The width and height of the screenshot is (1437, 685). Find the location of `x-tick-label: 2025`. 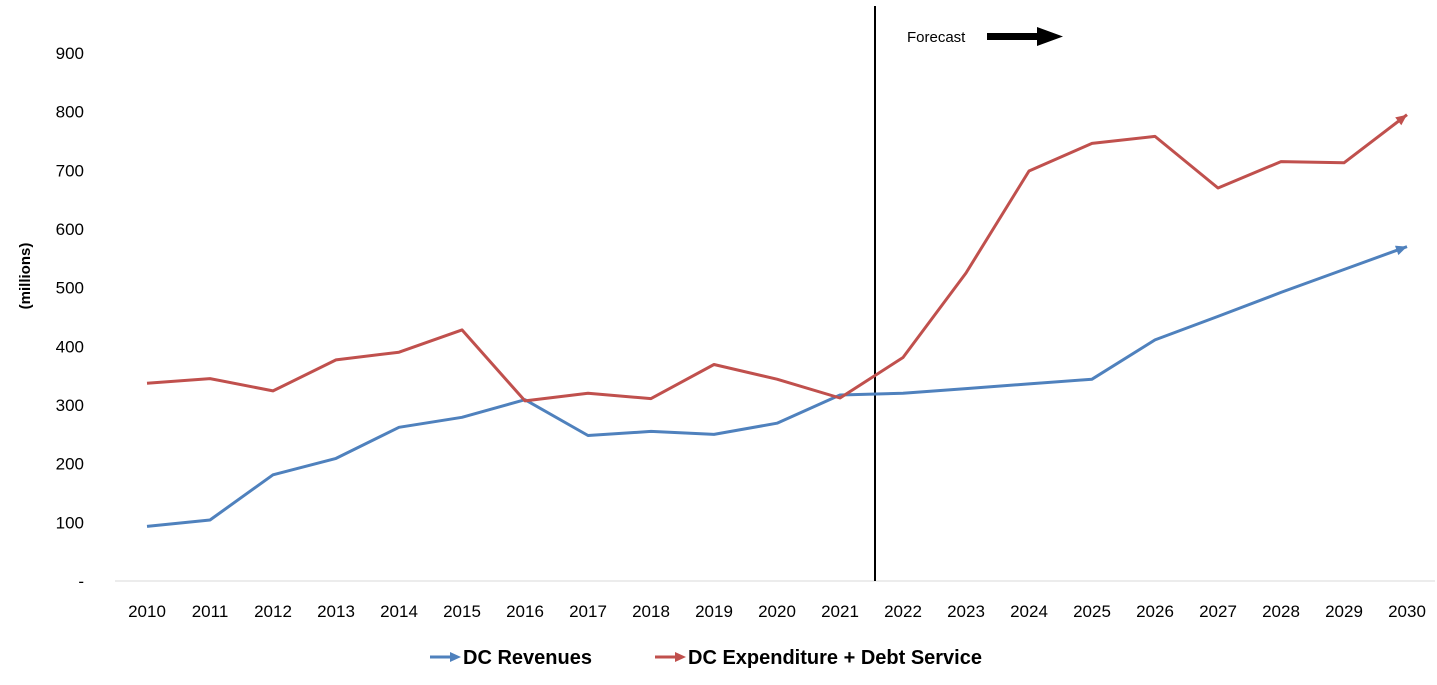

x-tick-label: 2025 is located at coordinates (1092, 611).